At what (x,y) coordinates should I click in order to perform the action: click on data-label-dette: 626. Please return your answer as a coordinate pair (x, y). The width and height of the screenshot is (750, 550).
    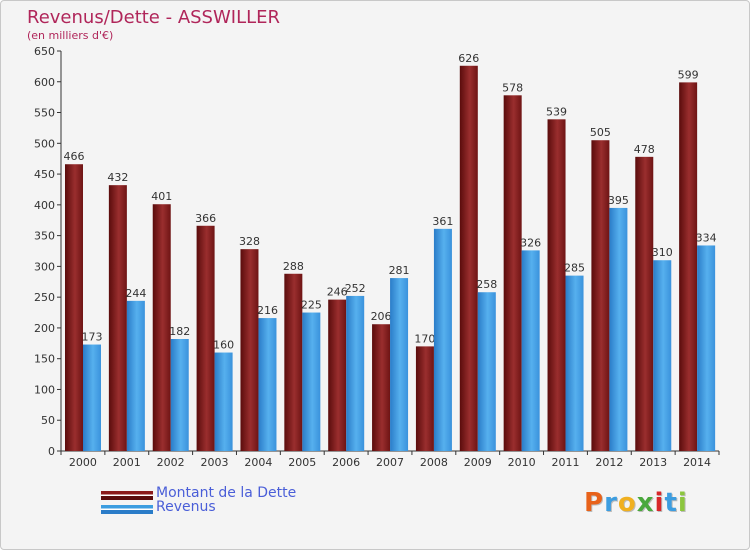
    Looking at the image, I should click on (468, 58).